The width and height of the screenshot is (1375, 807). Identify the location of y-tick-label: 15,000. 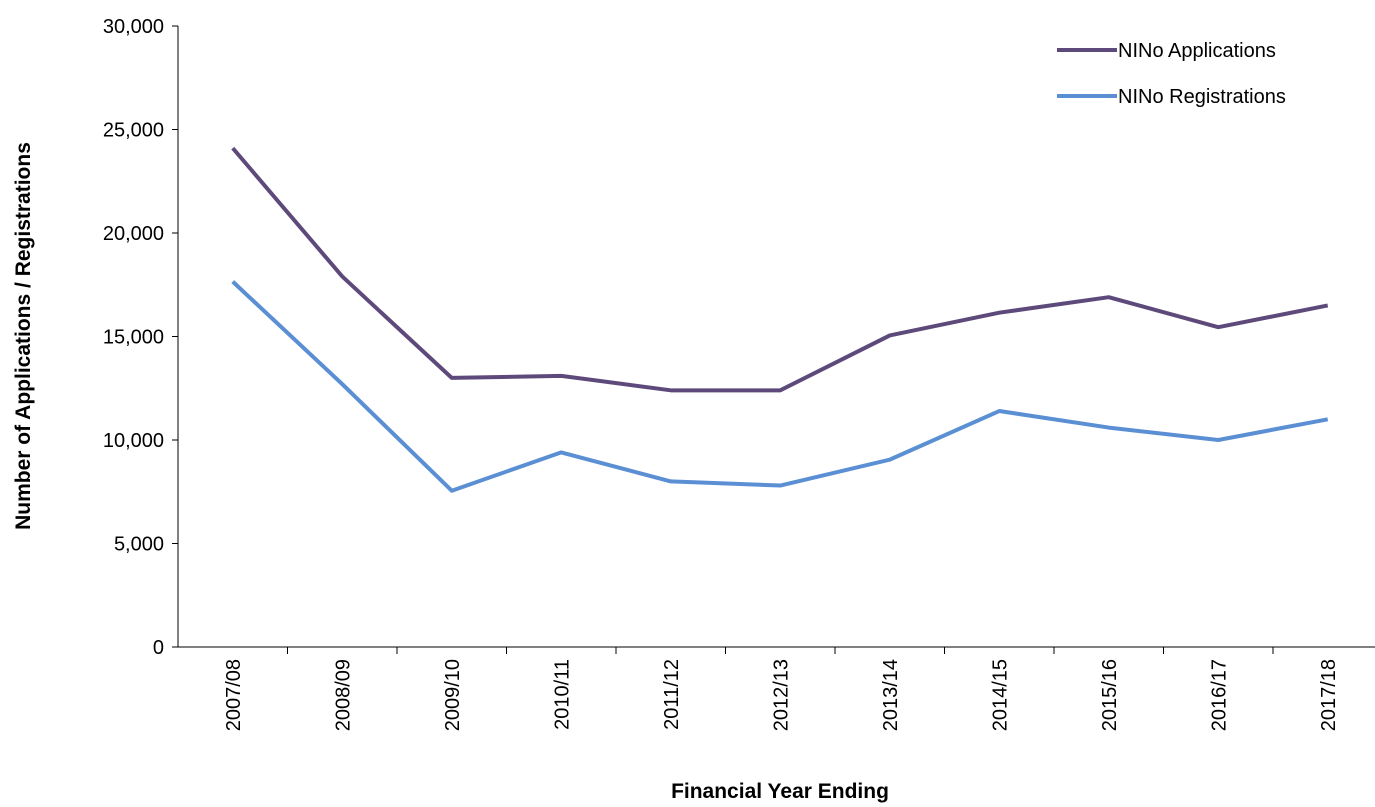
(133, 338).